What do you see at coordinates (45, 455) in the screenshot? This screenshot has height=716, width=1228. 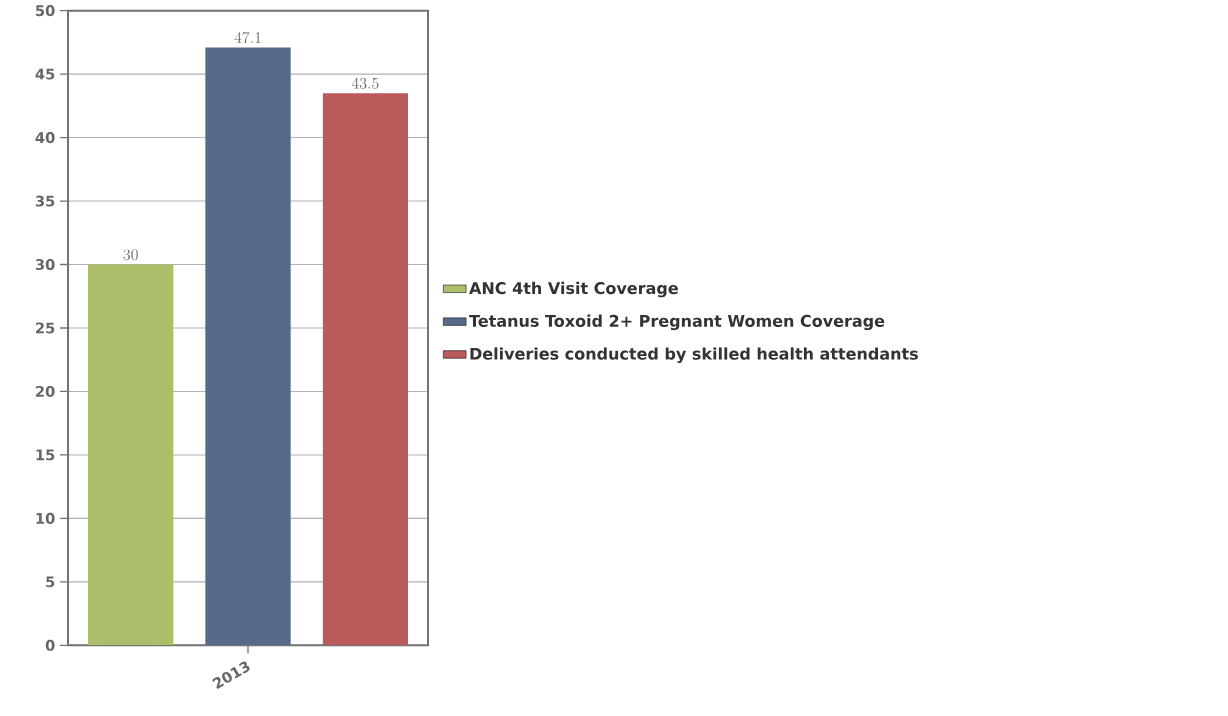 I see `y-tick-label: 15` at bounding box center [45, 455].